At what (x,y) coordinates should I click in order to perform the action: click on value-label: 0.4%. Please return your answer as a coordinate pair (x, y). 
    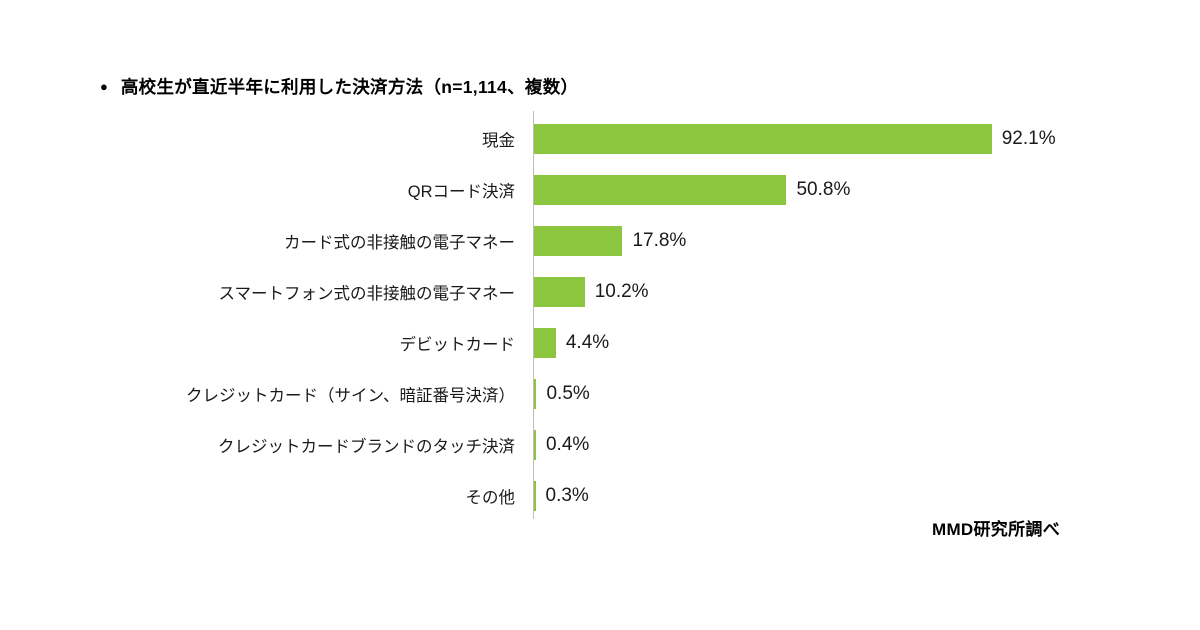
    Looking at the image, I should click on (567, 444).